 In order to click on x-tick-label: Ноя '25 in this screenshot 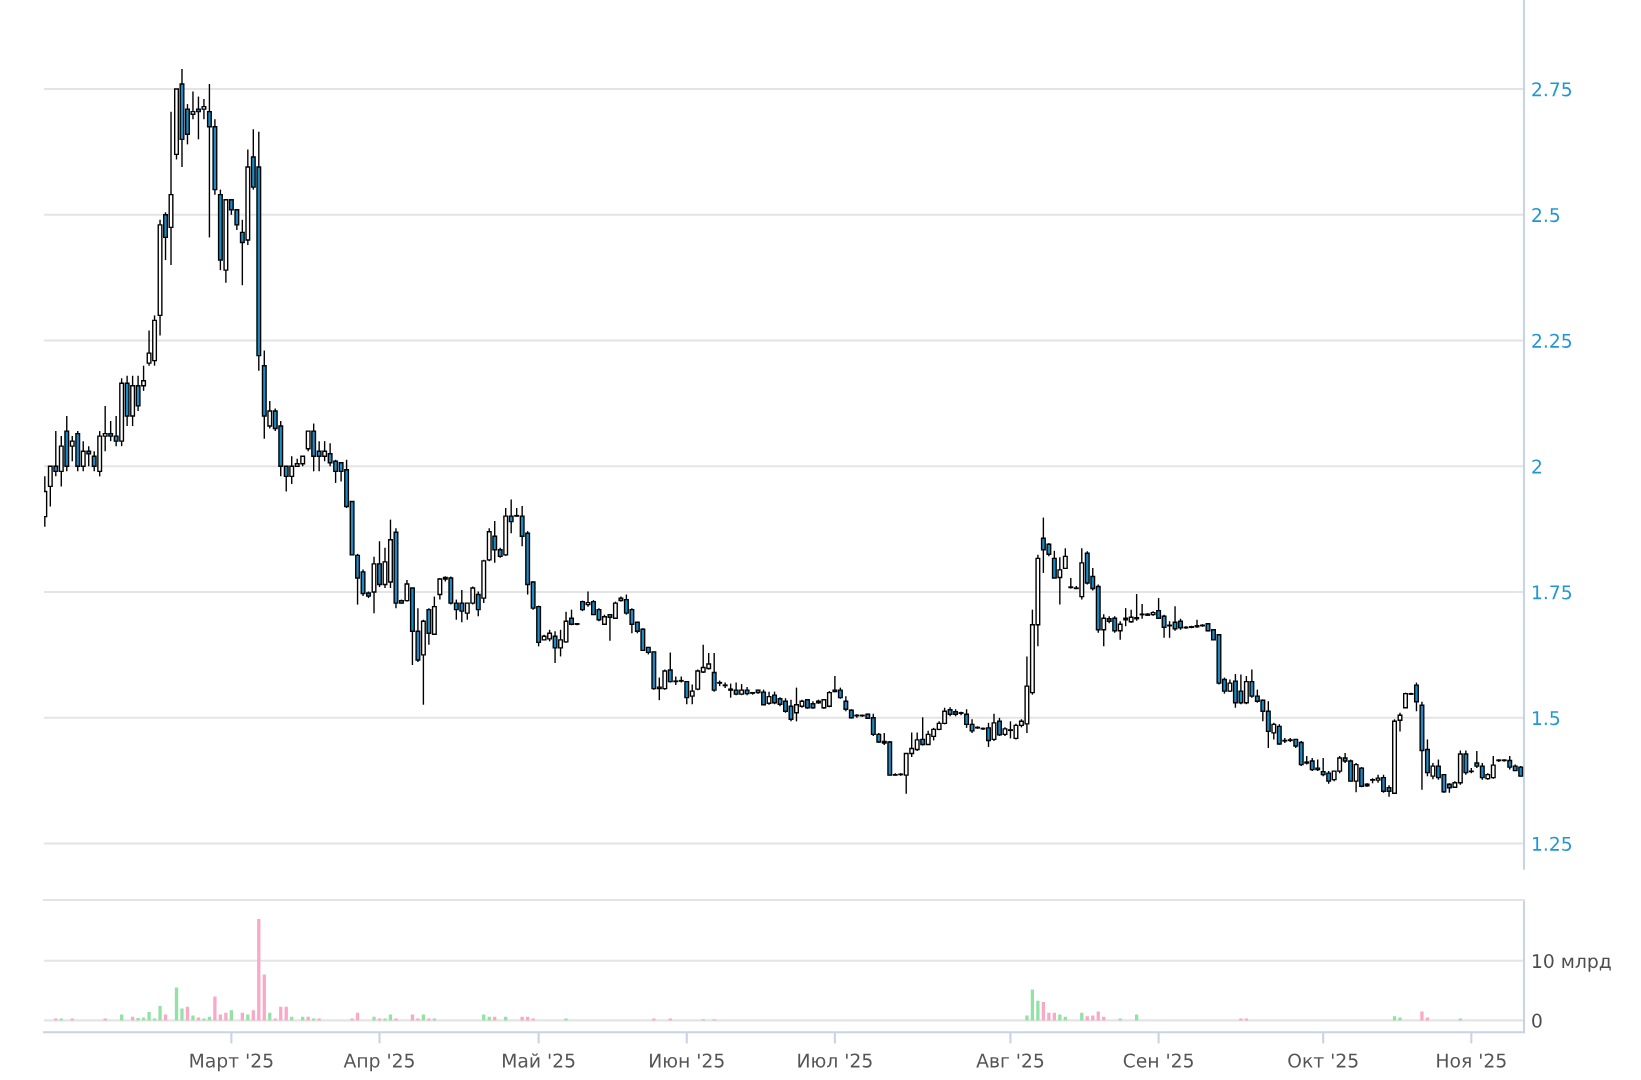, I will do `click(1471, 1060)`.